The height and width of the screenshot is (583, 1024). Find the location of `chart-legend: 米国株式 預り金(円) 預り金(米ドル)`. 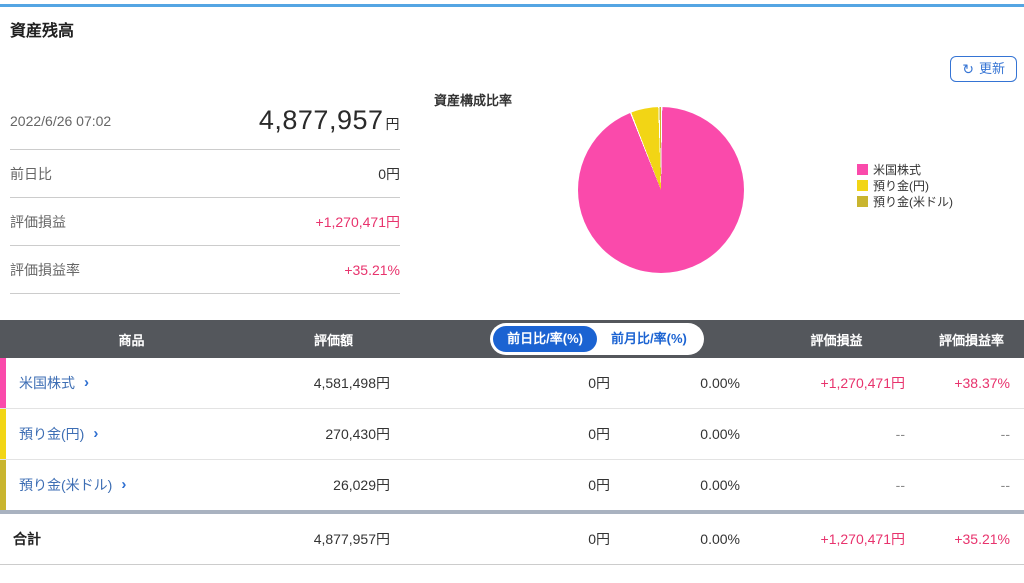

chart-legend: 米国株式 預り金(円) 預り金(米ドル) is located at coordinates (905, 185).